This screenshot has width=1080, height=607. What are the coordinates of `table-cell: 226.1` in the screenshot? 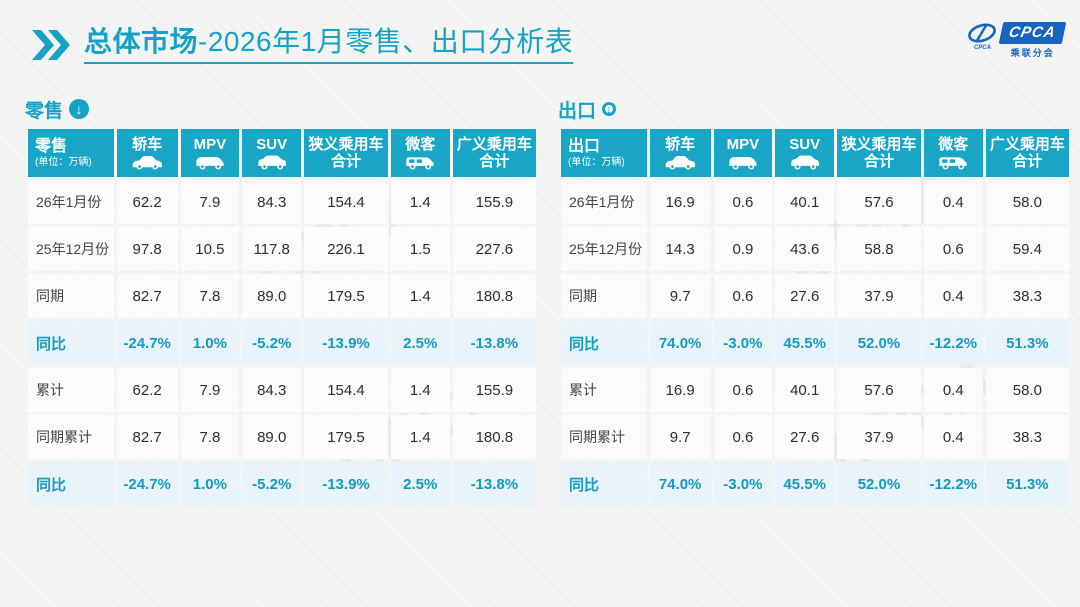 It's located at (346, 249).